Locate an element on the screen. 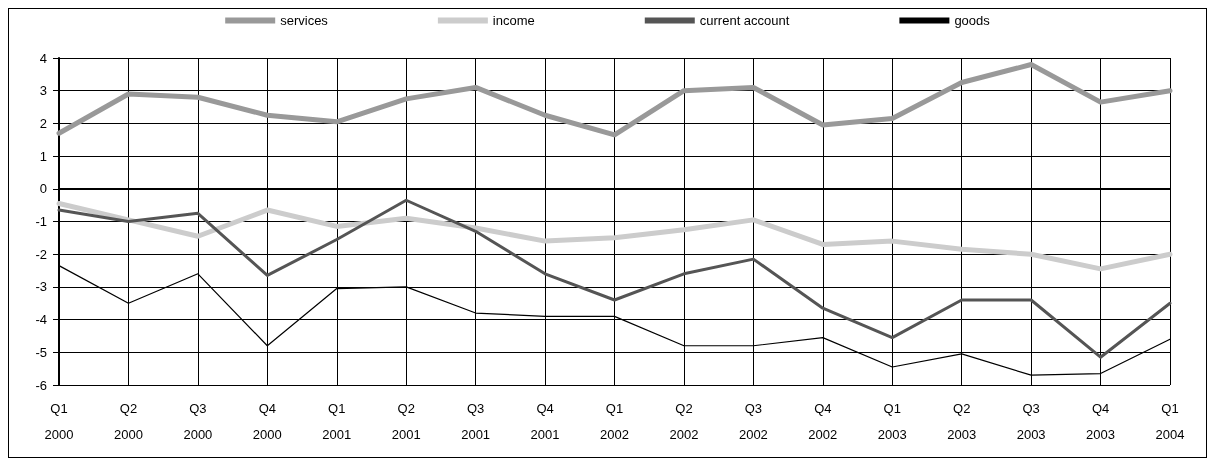  x-tick-label: Q3 2002 is located at coordinates (753, 421).